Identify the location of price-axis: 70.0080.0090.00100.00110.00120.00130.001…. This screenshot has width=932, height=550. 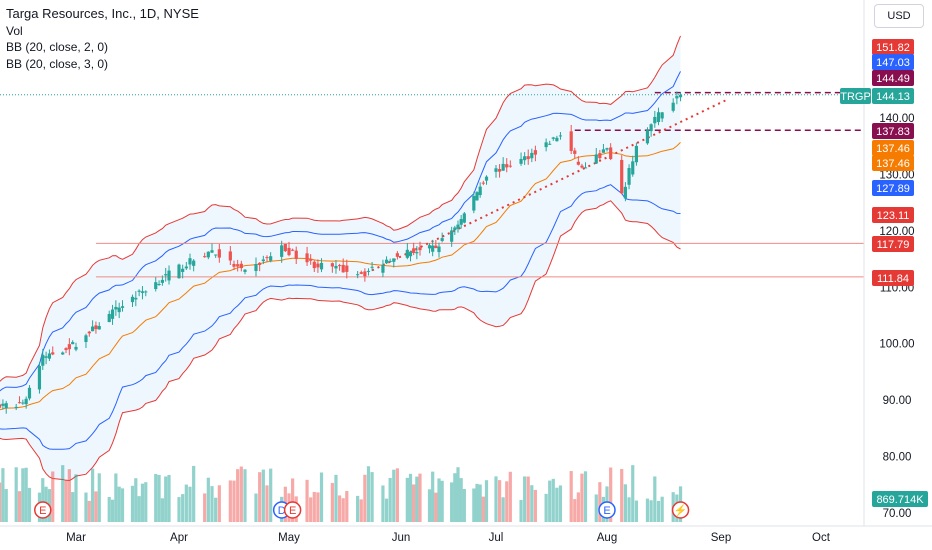
(896, 316).